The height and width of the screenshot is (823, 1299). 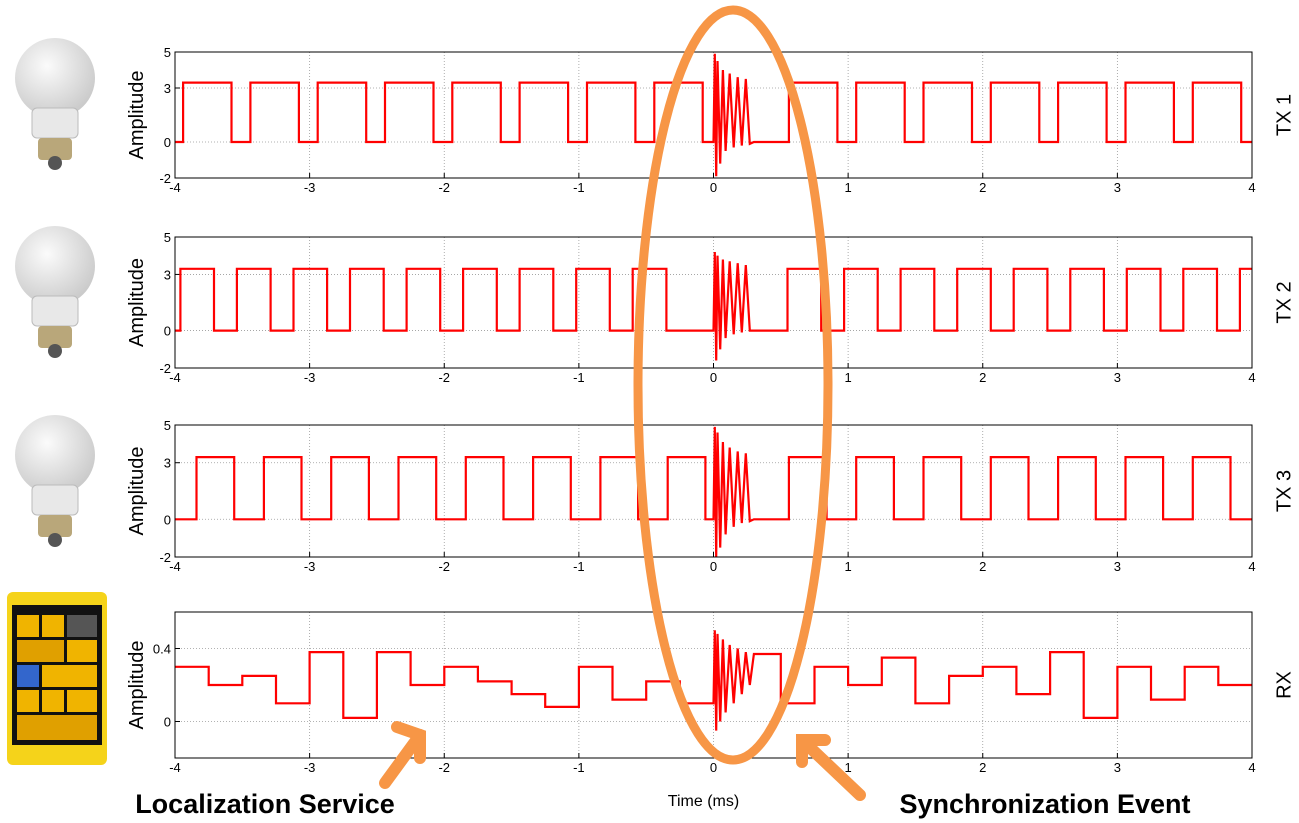 I want to click on series-label: RX, so click(x=1284, y=685).